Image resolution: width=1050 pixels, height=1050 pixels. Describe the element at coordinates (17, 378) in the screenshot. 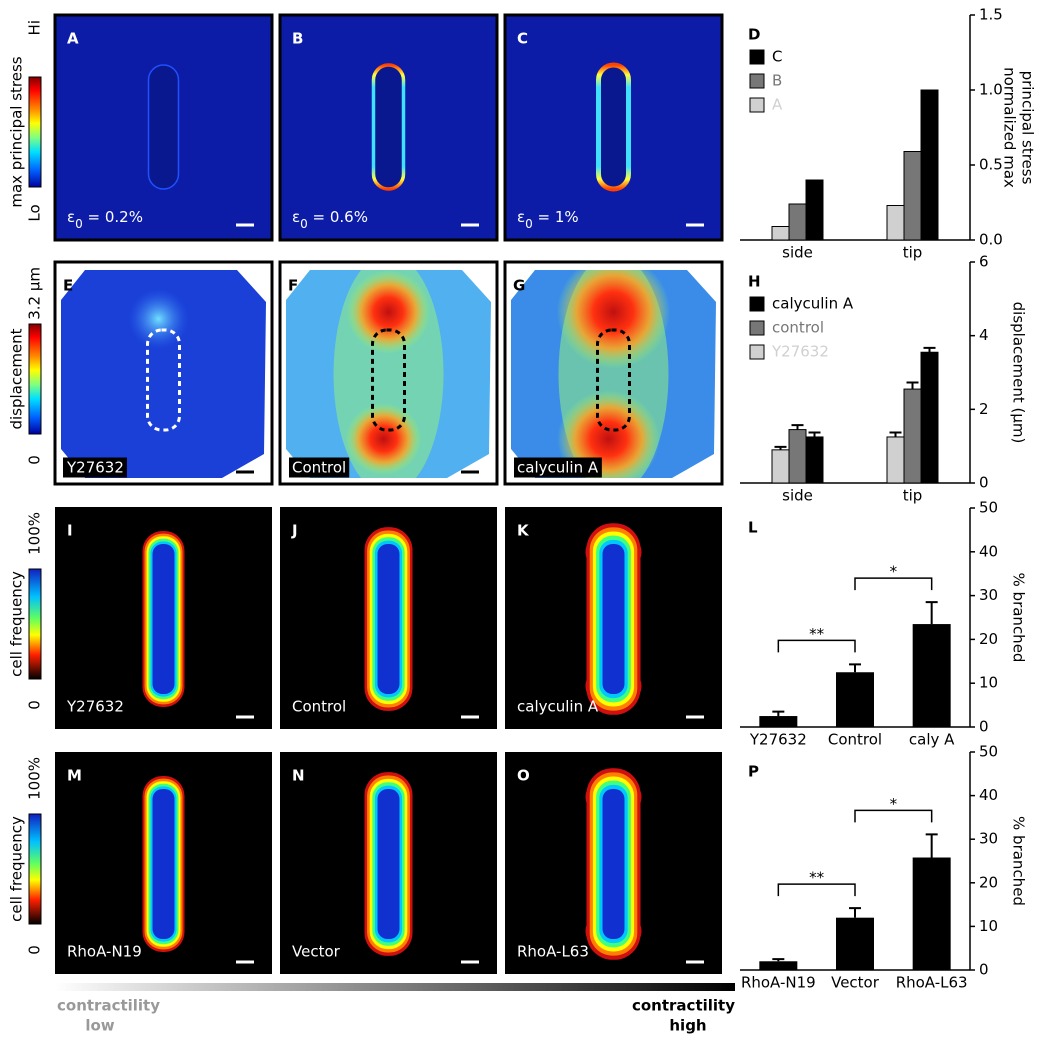

I see `colorbar-label: displacement` at that location.